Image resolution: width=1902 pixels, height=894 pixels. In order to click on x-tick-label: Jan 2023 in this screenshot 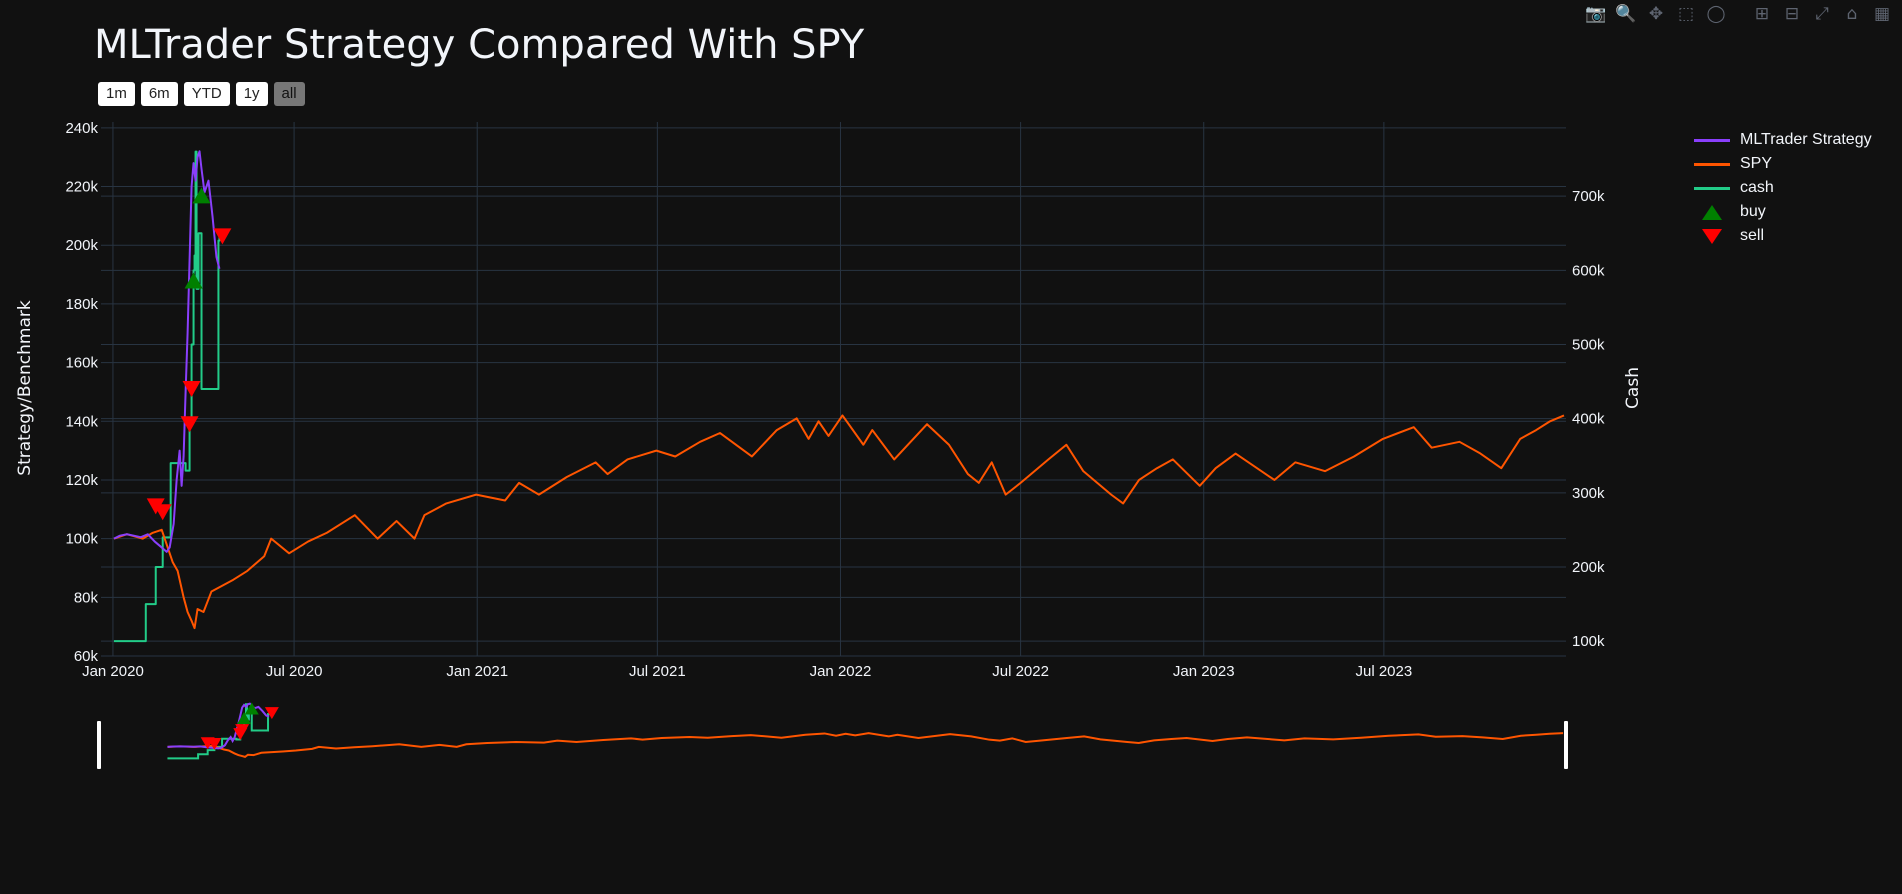, I will do `click(1204, 671)`.